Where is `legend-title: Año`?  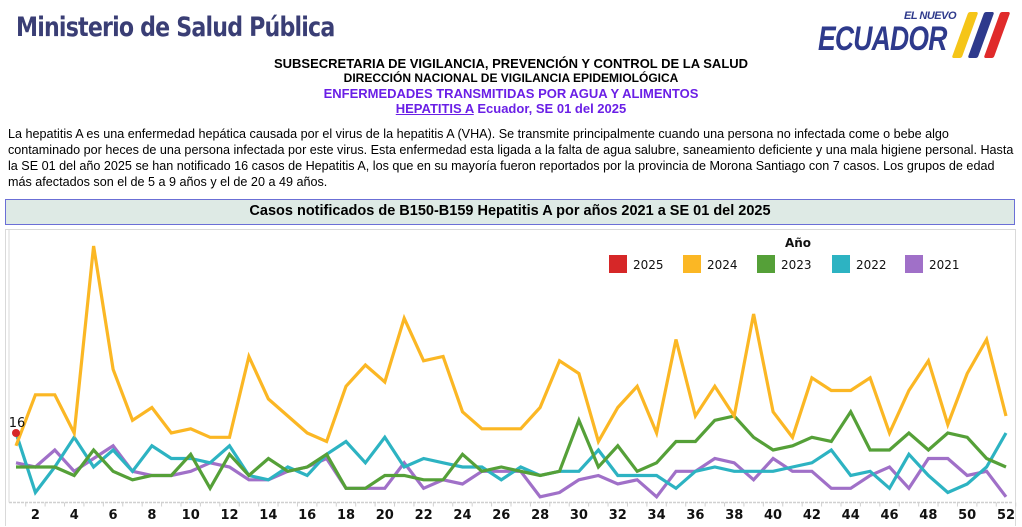
legend-title: Año is located at coordinates (798, 243).